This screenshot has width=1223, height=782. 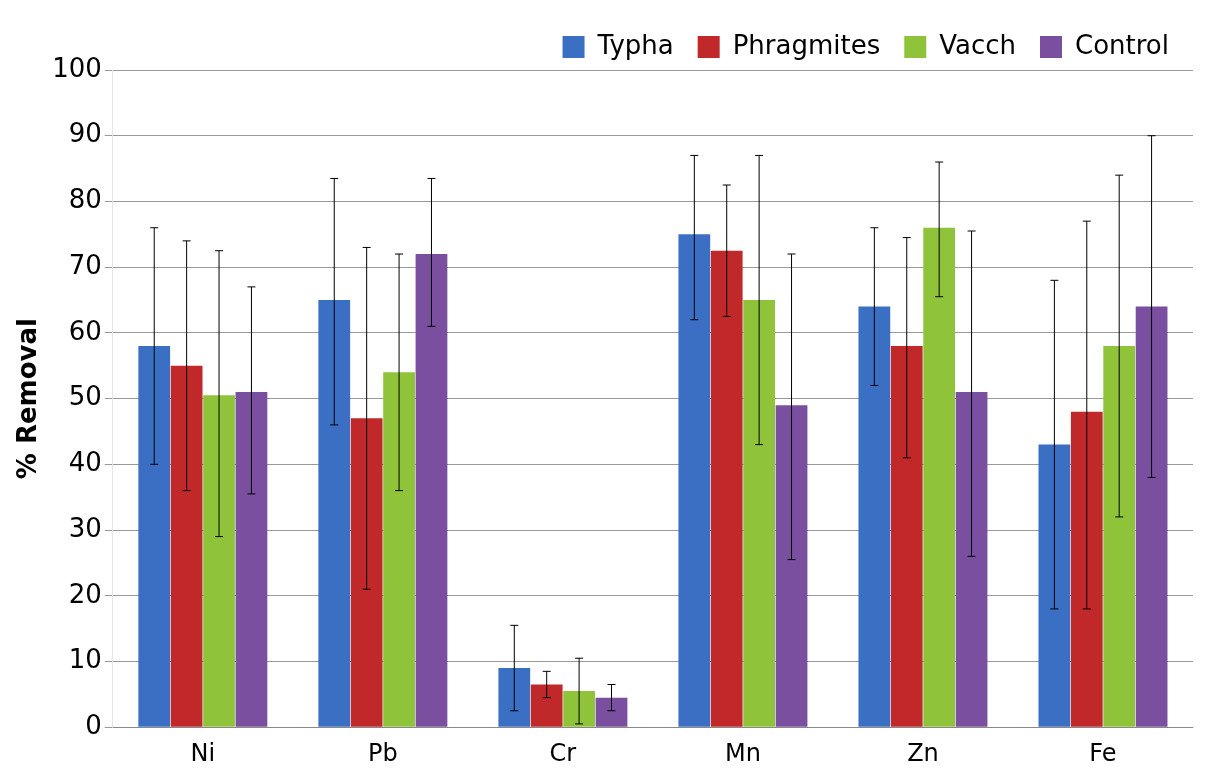 What do you see at coordinates (85, 462) in the screenshot?
I see `y-tick-label: 40` at bounding box center [85, 462].